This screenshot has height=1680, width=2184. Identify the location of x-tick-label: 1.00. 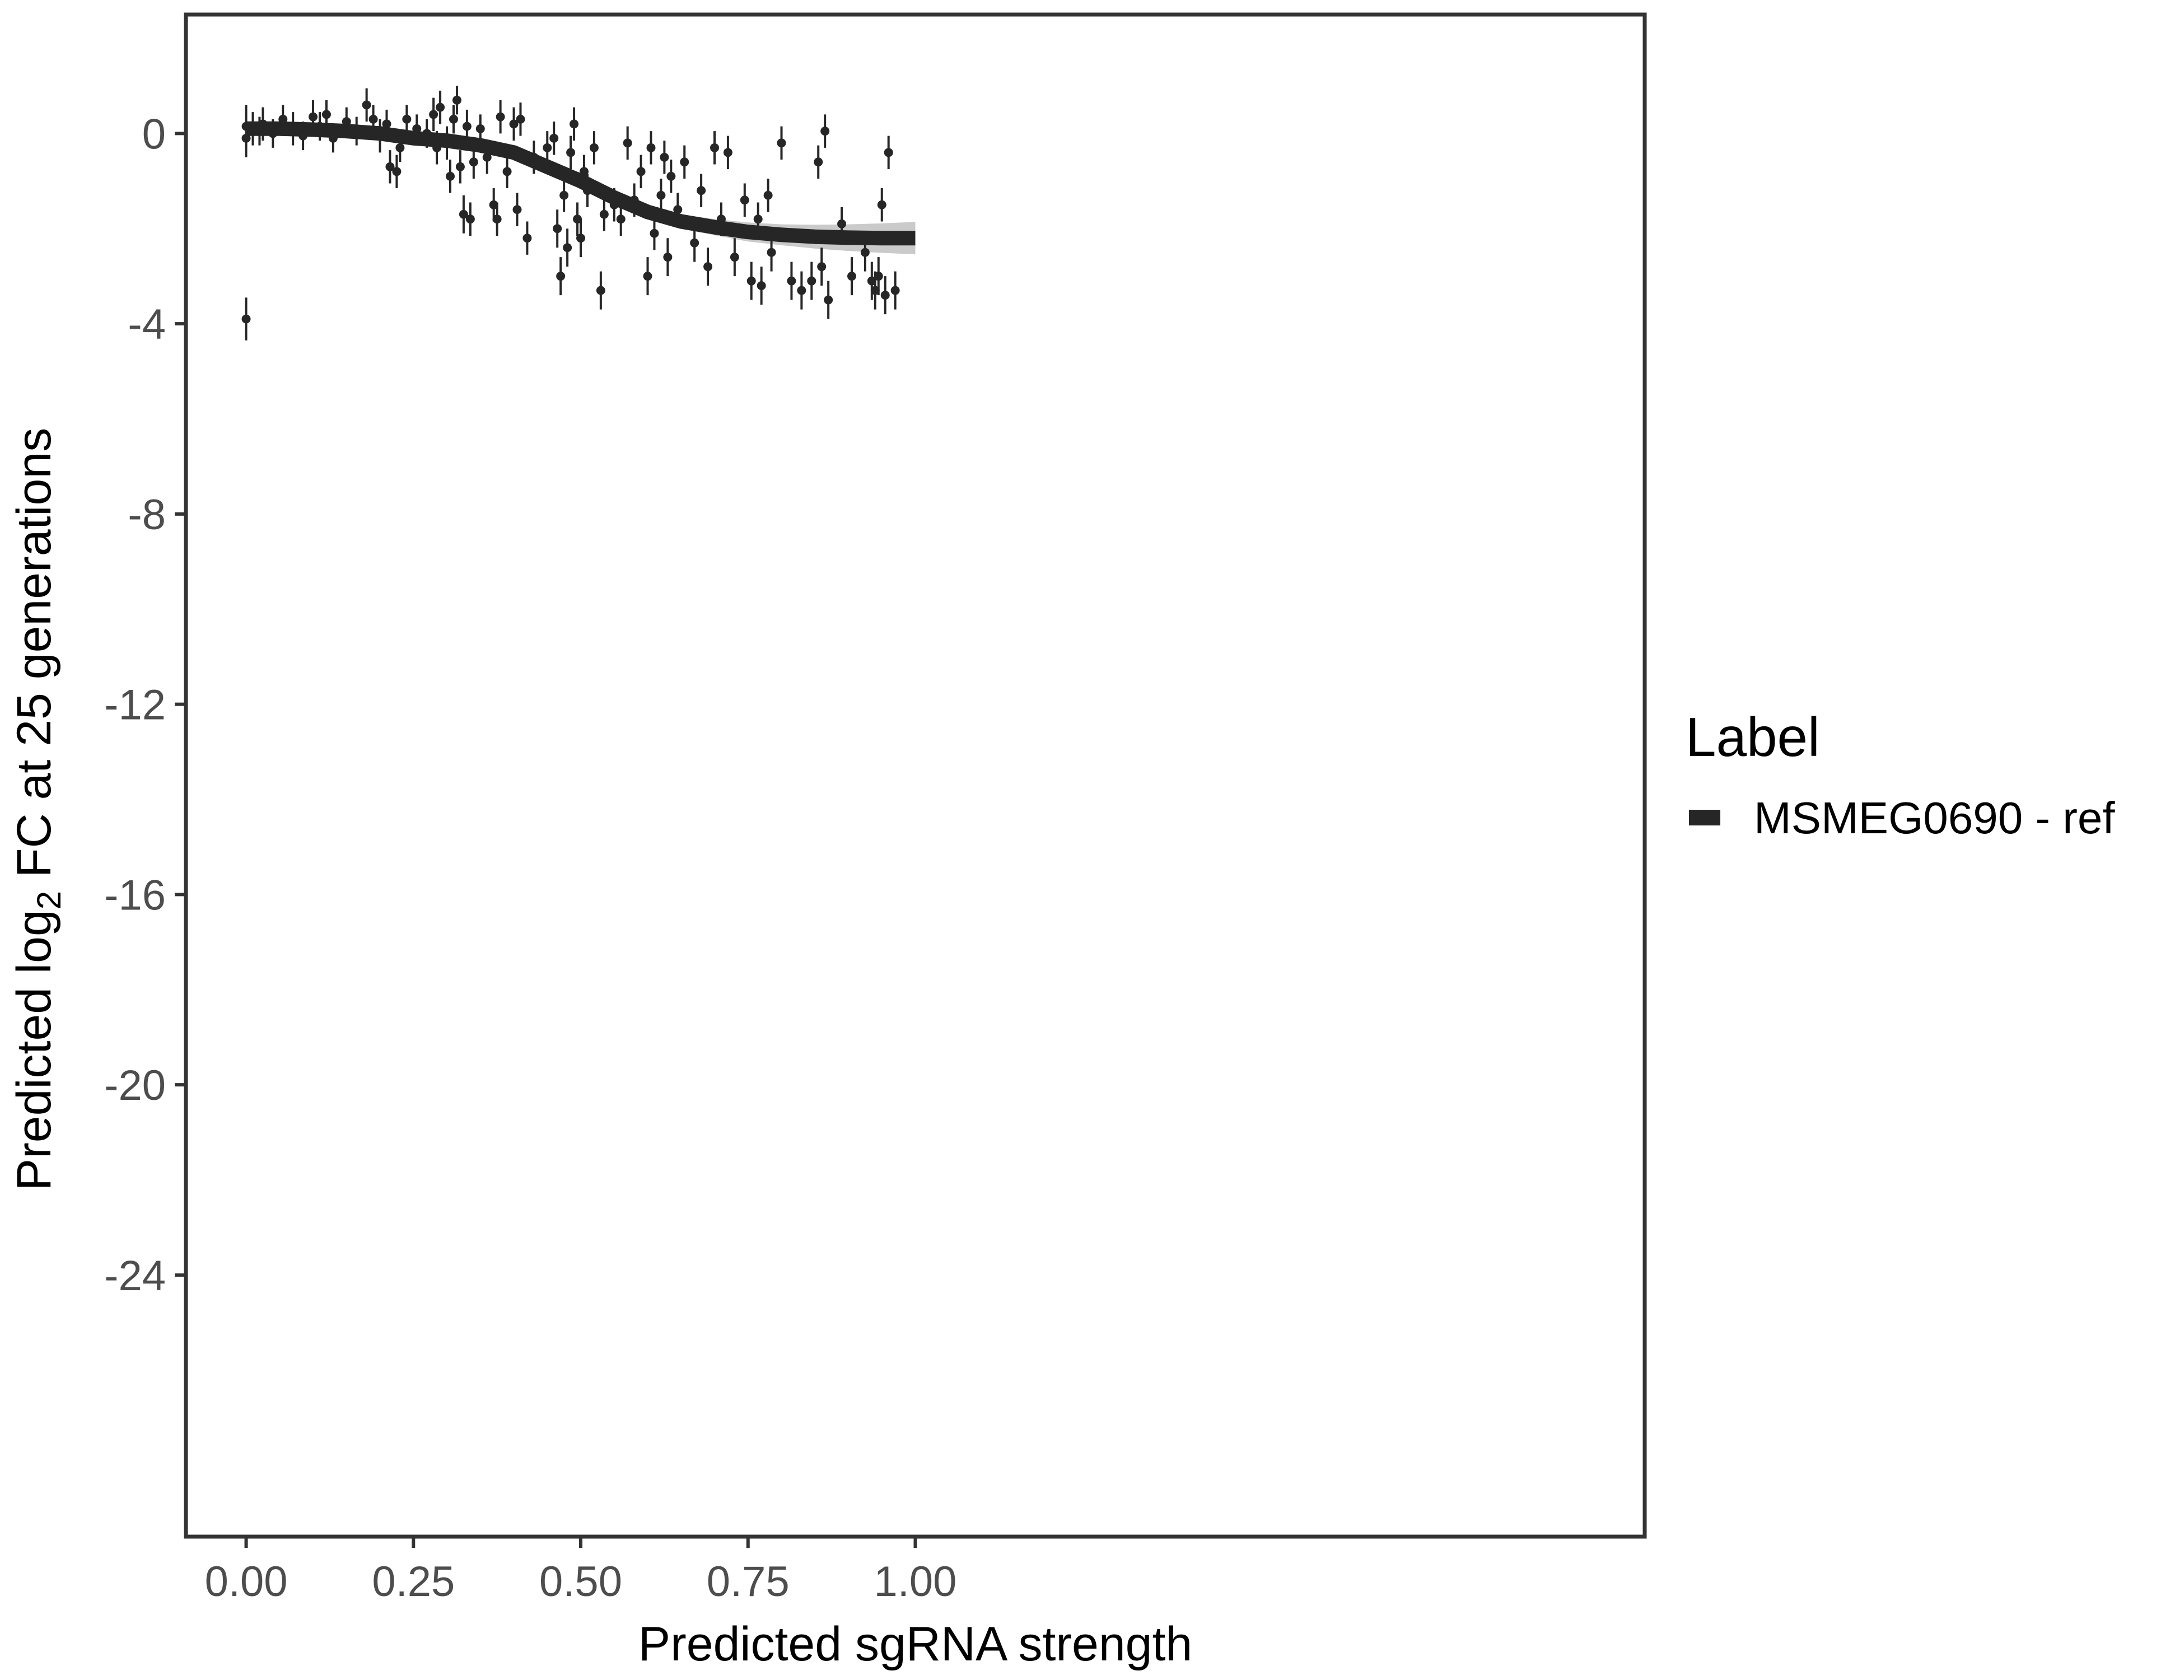
(916, 1582).